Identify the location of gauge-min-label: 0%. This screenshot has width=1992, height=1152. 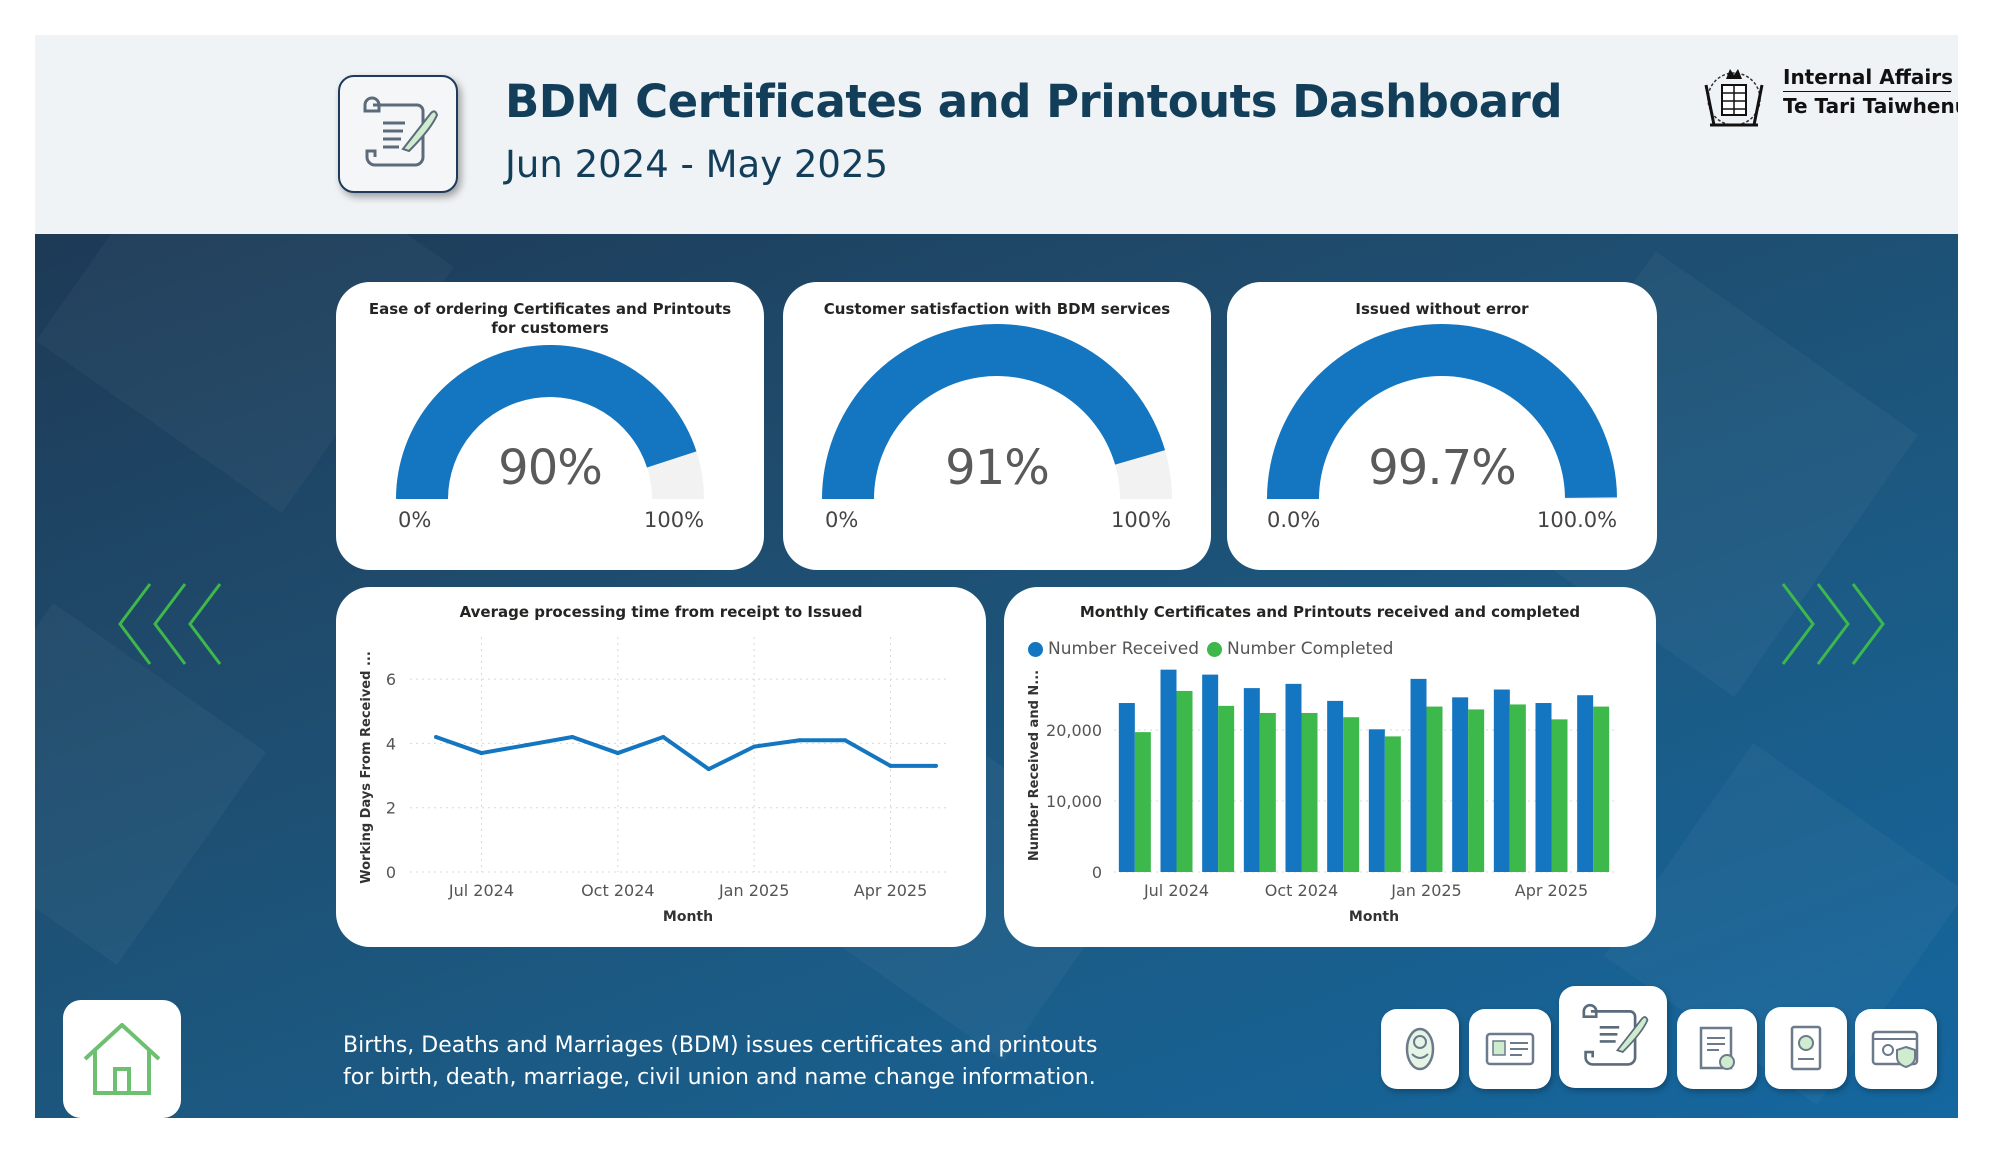
(415, 520).